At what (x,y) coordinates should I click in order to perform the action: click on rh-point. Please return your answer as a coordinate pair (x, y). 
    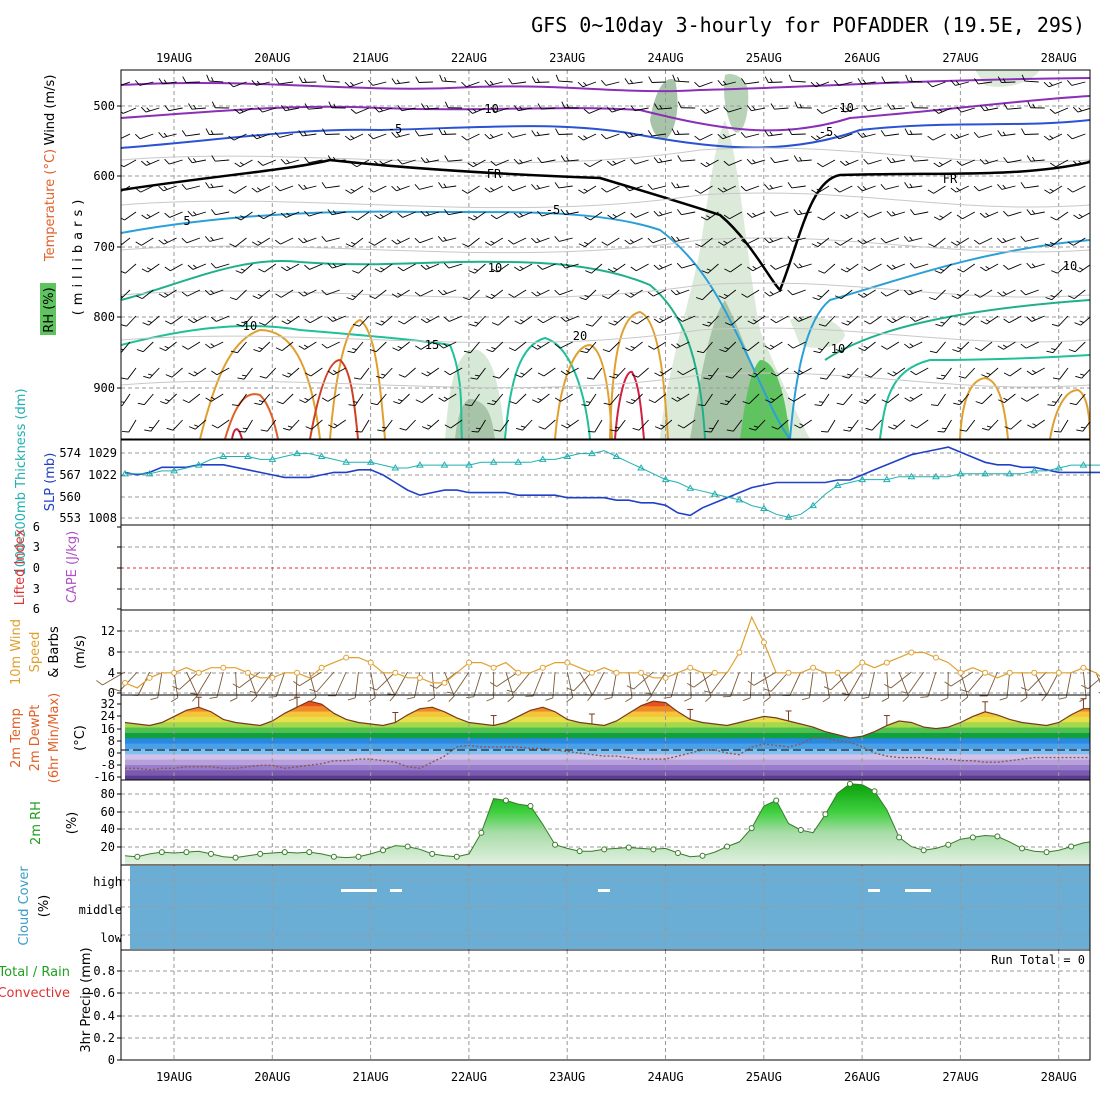
    Looking at the image, I should click on (432, 853).